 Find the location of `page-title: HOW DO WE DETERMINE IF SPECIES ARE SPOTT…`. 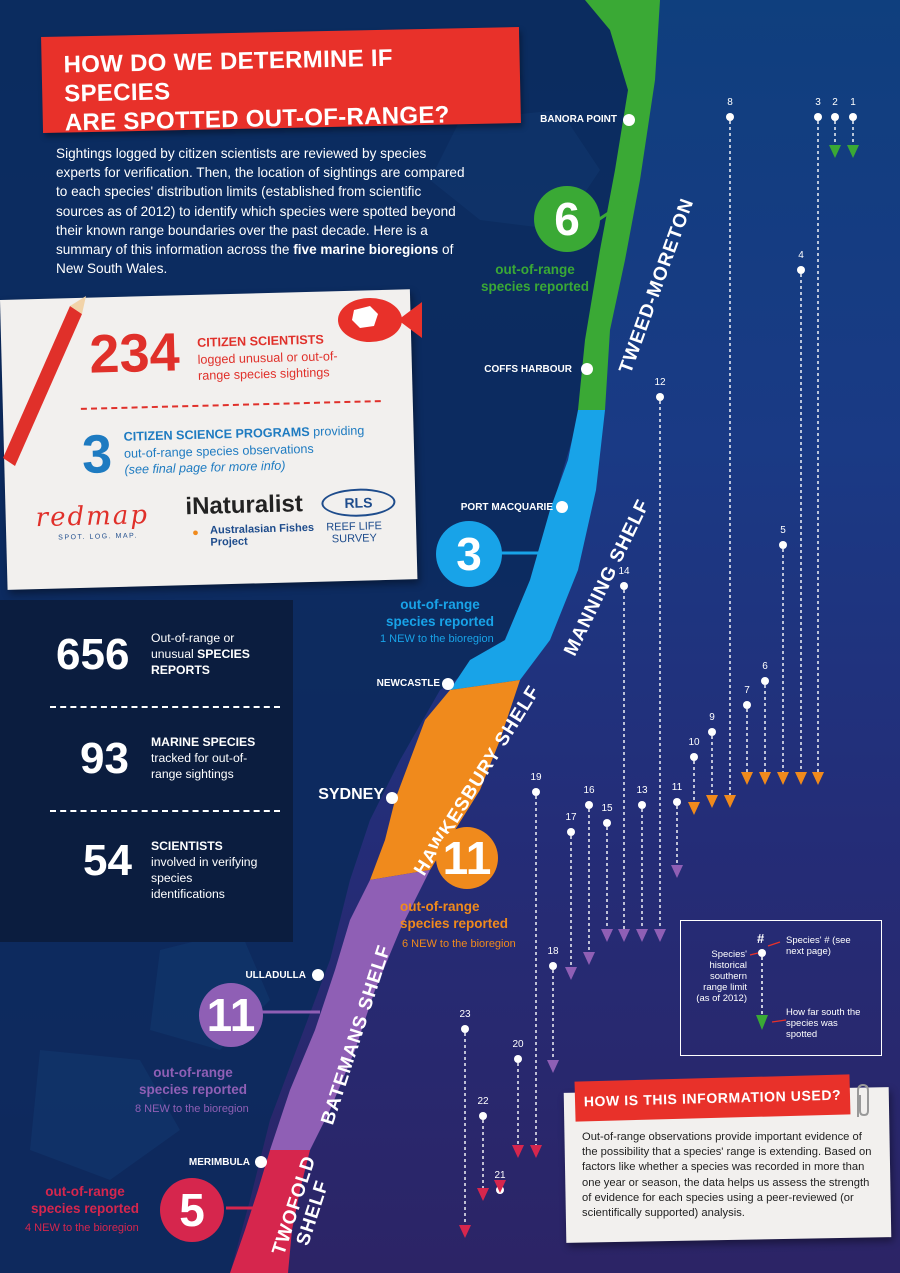

page-title: HOW DO WE DETERMINE IF SPECIES ARE SPOTT… is located at coordinates (256, 90).